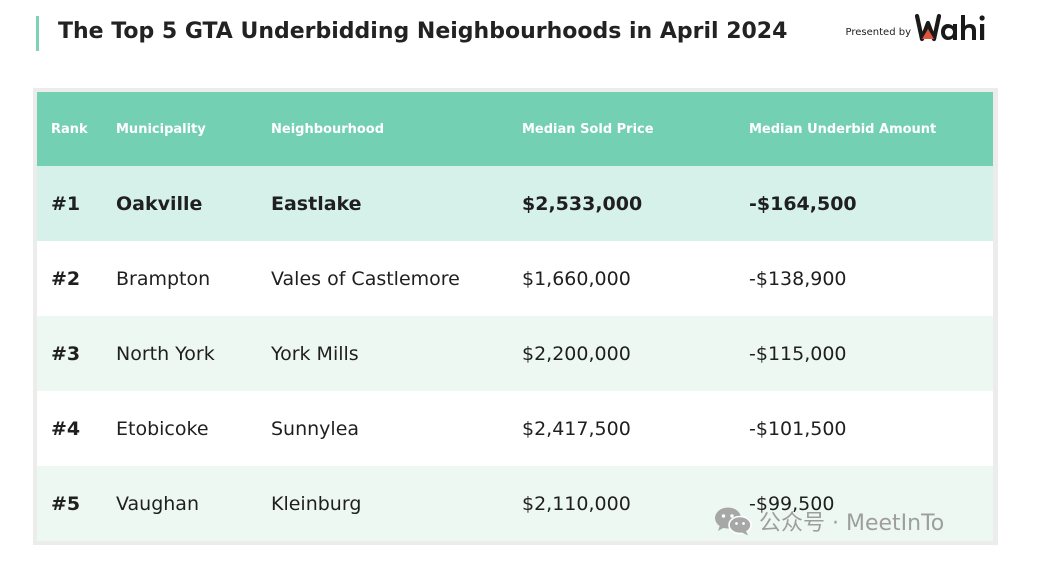  What do you see at coordinates (588, 129) in the screenshot?
I see `header-median-sold-price: Median Sold Price` at bounding box center [588, 129].